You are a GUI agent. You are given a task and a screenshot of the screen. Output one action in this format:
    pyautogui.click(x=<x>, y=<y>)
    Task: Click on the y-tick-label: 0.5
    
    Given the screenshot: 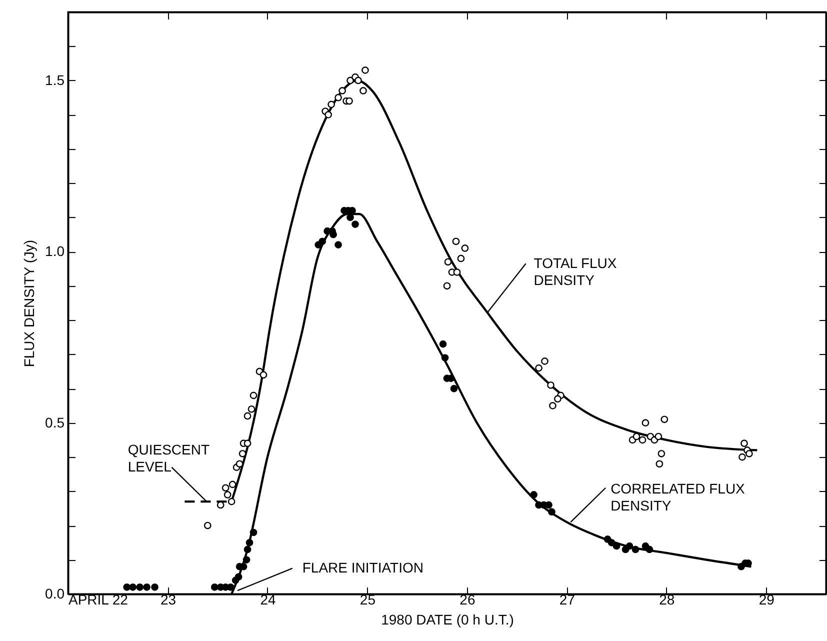 What is the action you would take?
    pyautogui.click(x=55, y=422)
    